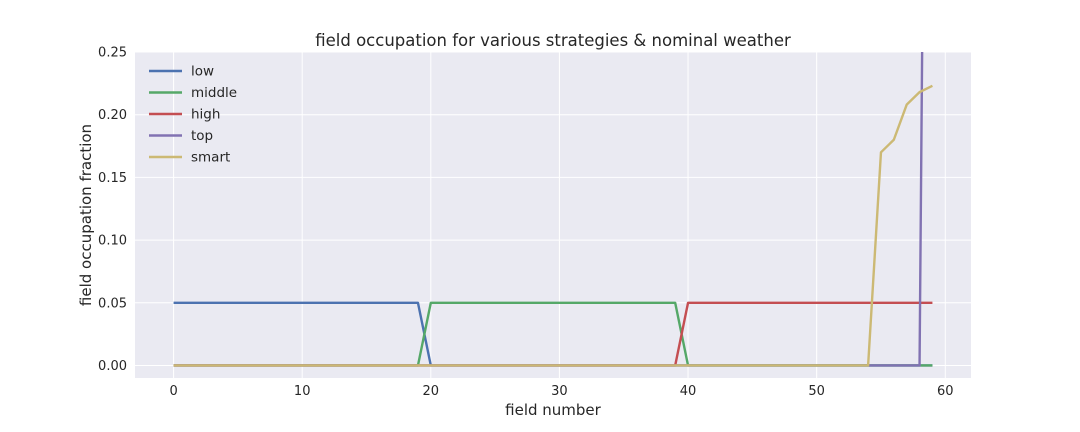 This screenshot has height=432, width=1080. Describe the element at coordinates (112, 366) in the screenshot. I see `y-tick-label: 0.00` at that location.